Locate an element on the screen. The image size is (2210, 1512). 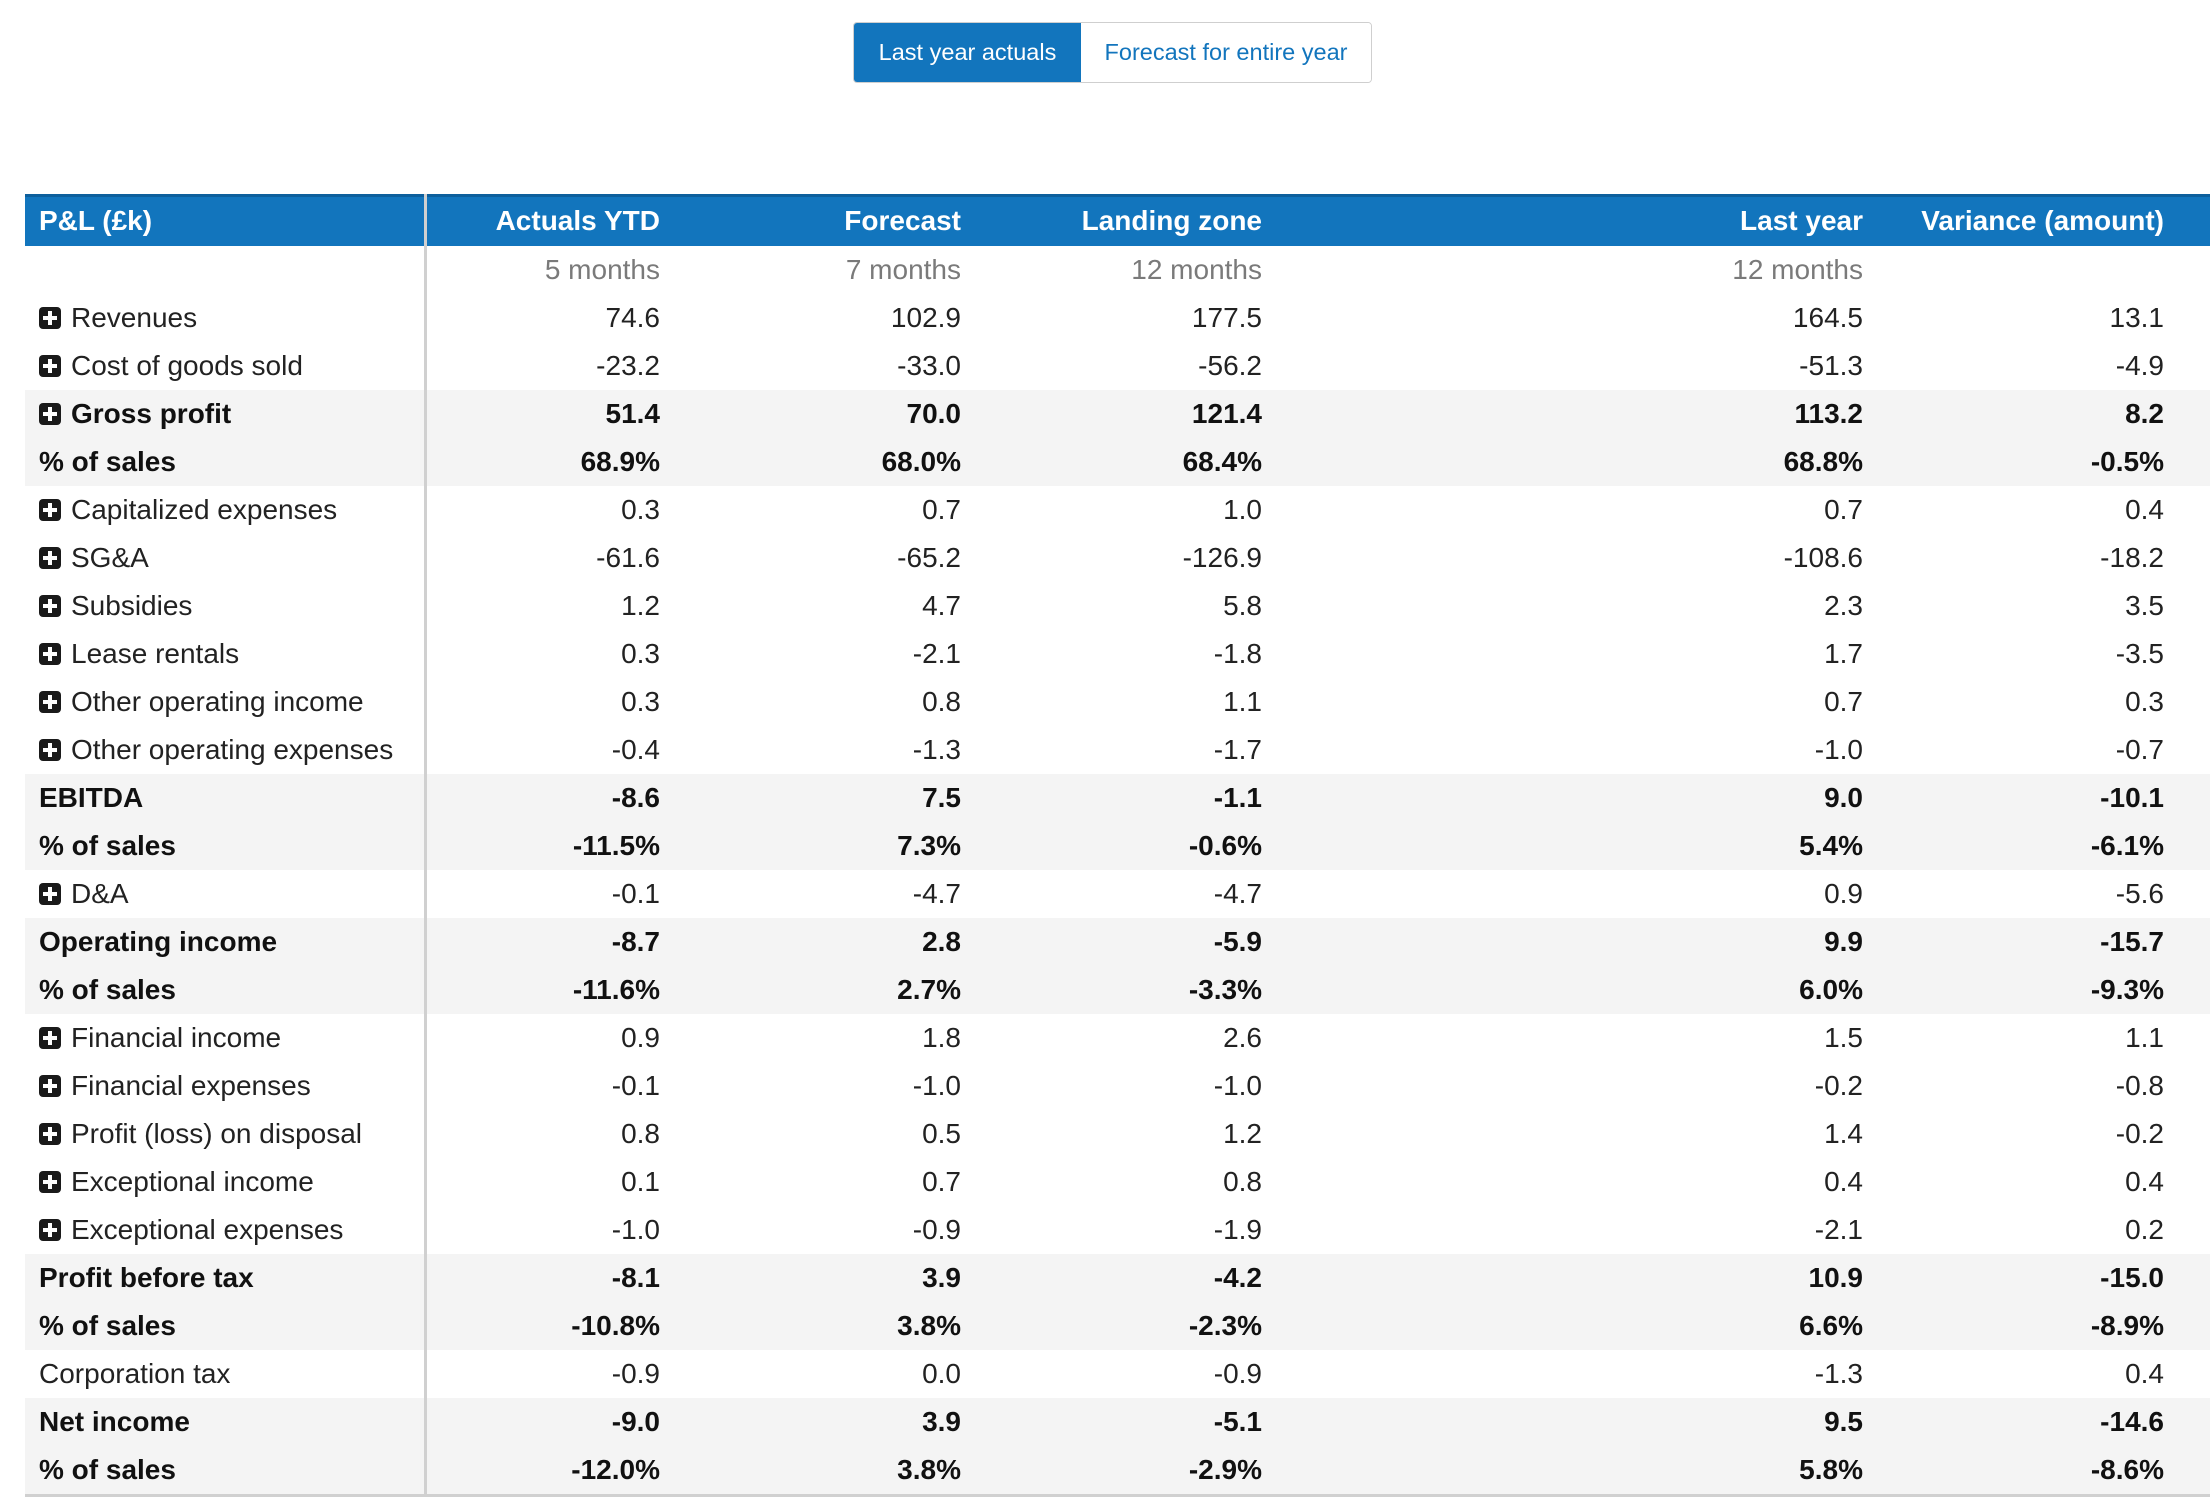
table-row: Gross profit 51.4 70.0 121.4 113.2 8.2 is located at coordinates (1117, 414).